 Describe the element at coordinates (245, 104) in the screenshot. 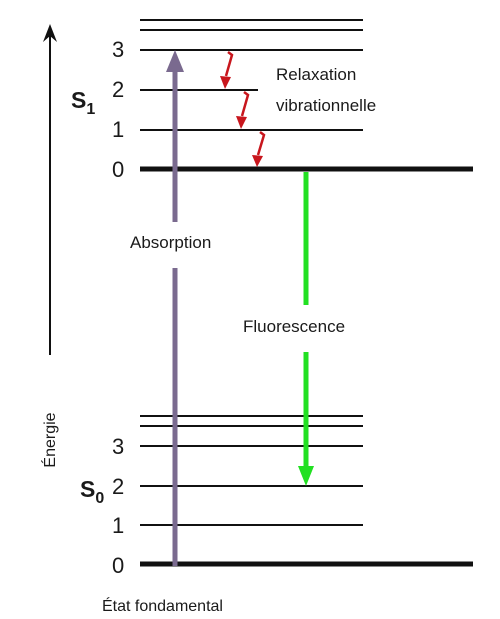

I see `relaxation-arrow-2-shaft` at that location.